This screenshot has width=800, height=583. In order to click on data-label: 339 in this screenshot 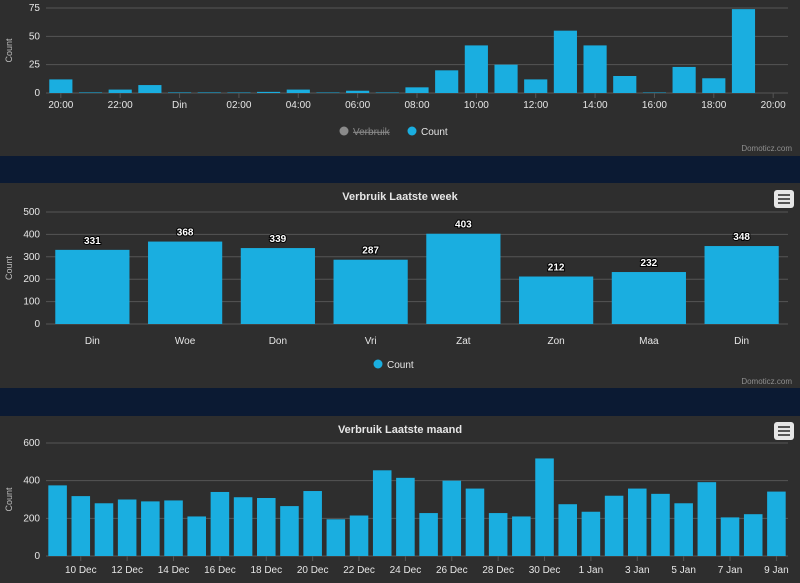, I will do `click(278, 239)`.